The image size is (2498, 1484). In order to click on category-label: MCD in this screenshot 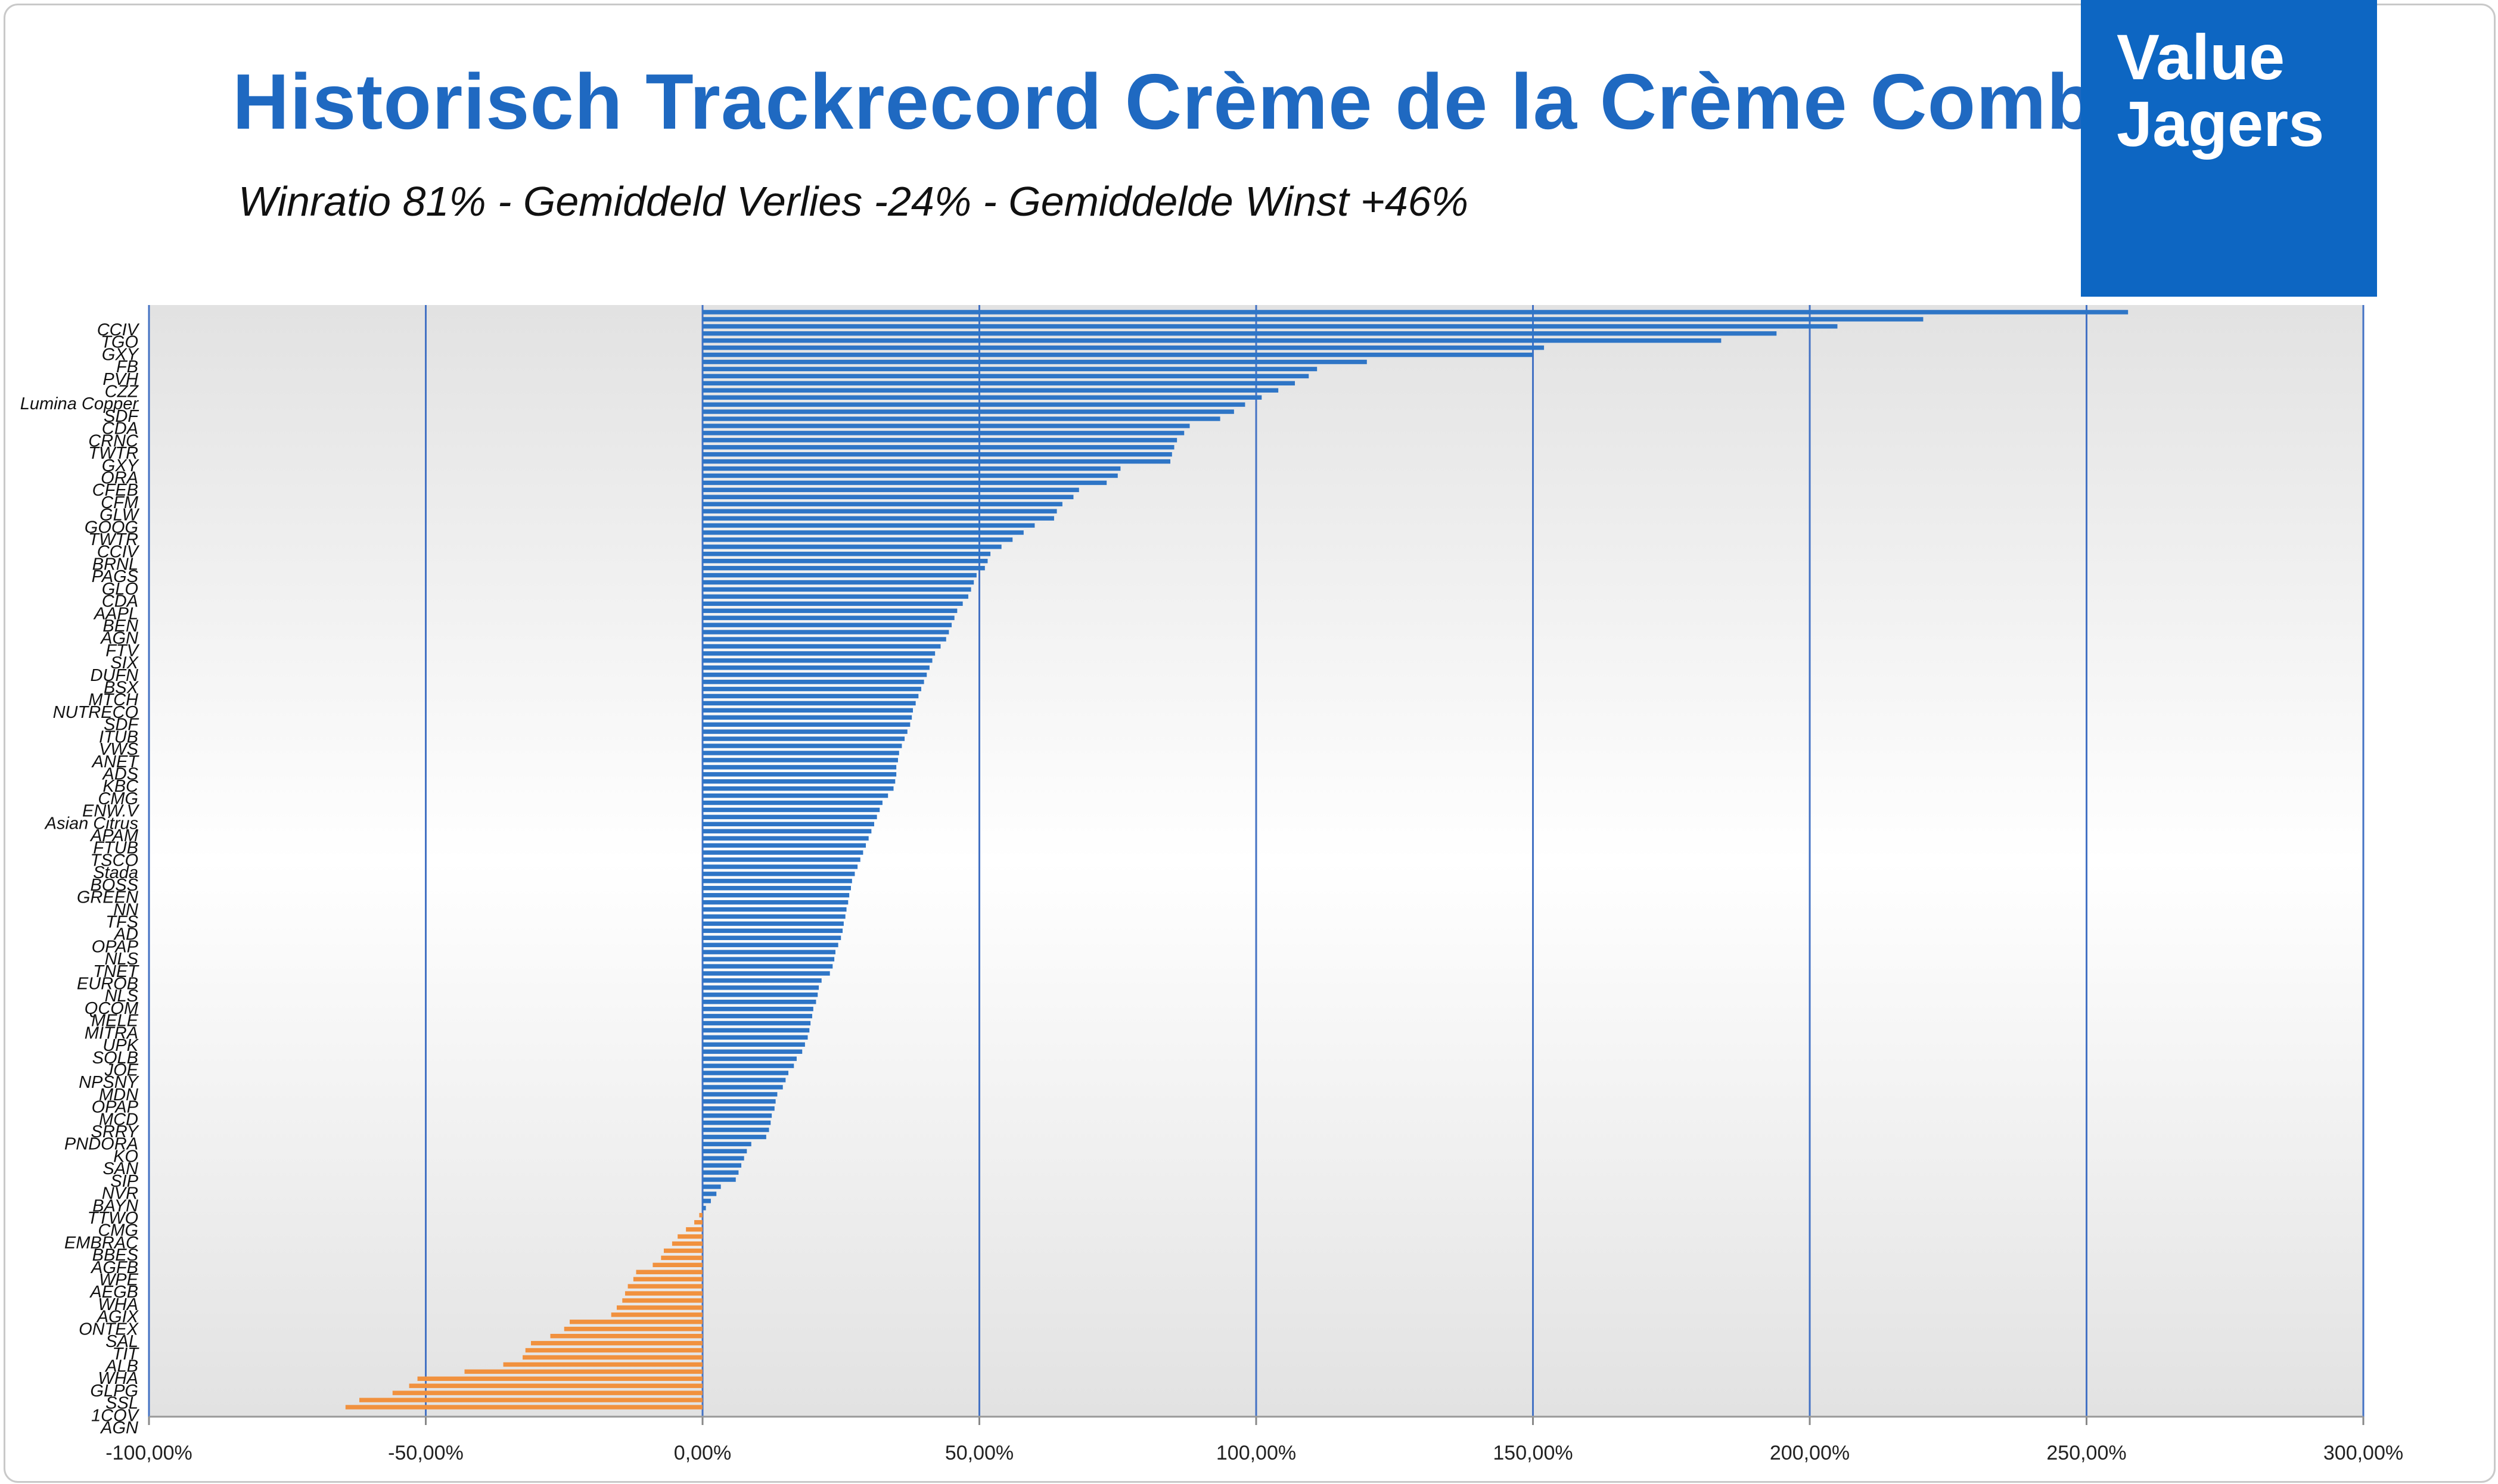, I will do `click(118, 1119)`.